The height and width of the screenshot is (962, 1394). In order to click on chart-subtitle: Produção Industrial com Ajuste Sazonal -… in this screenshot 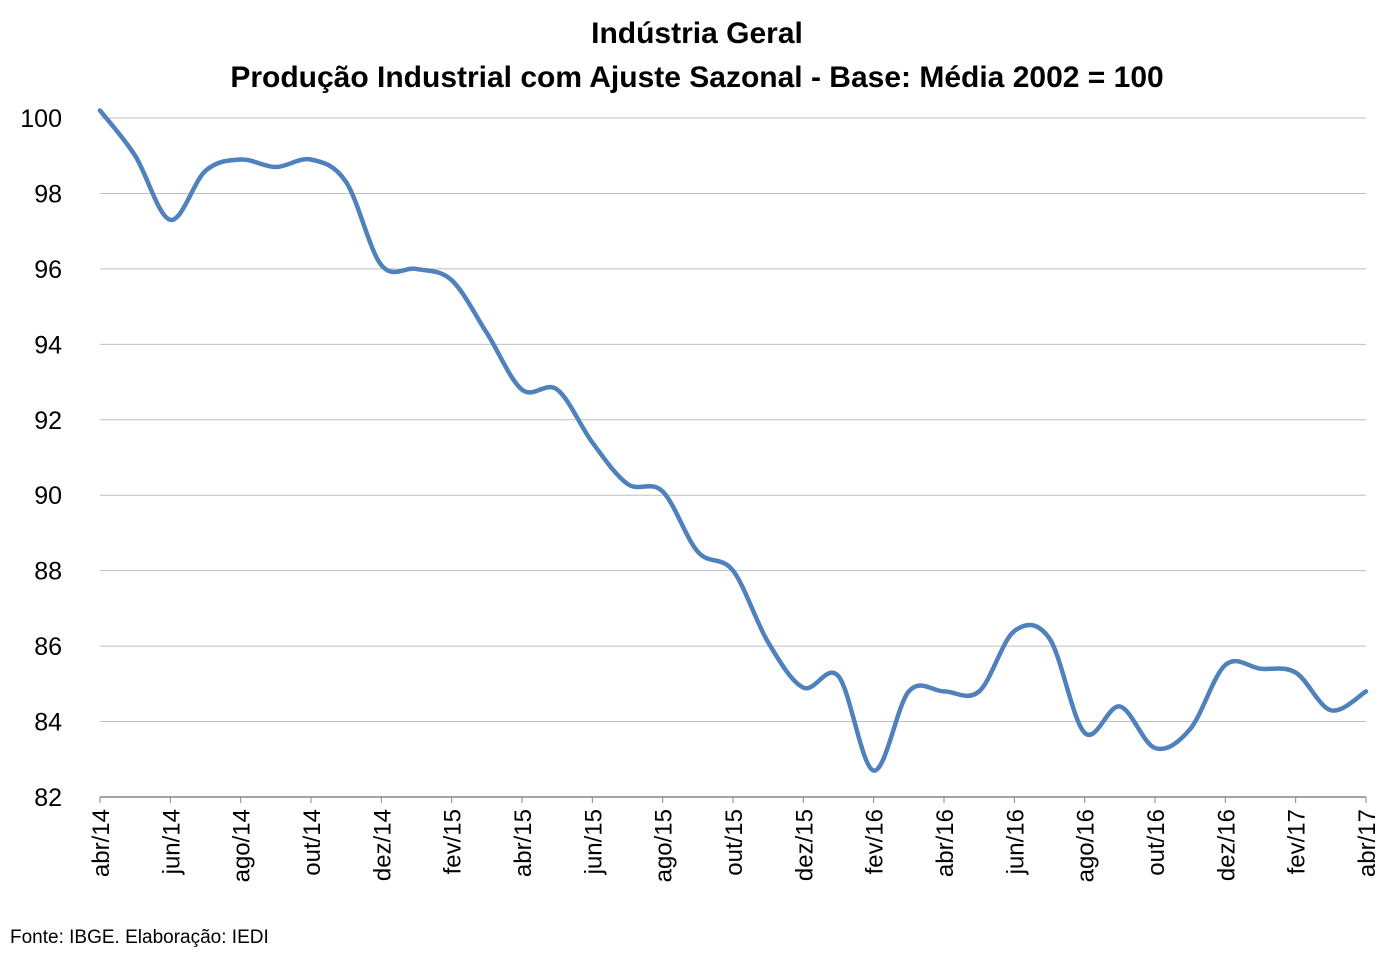, I will do `click(696, 77)`.